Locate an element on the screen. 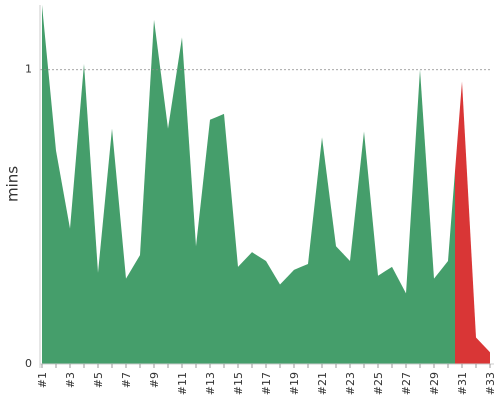  x-tick-label: #19 is located at coordinates (294, 383).